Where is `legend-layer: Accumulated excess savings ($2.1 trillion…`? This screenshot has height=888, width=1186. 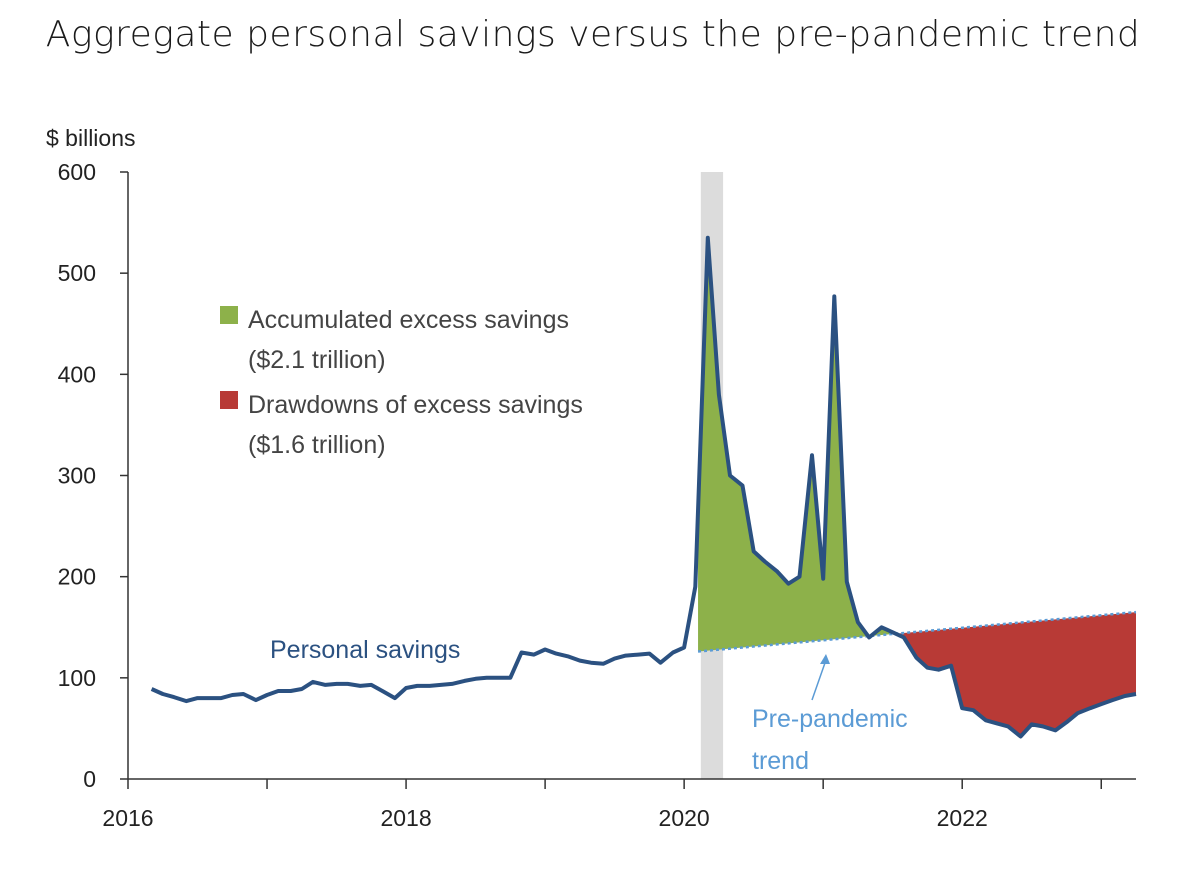 legend-layer: Accumulated excess savings ($2.1 trillion… is located at coordinates (401, 382).